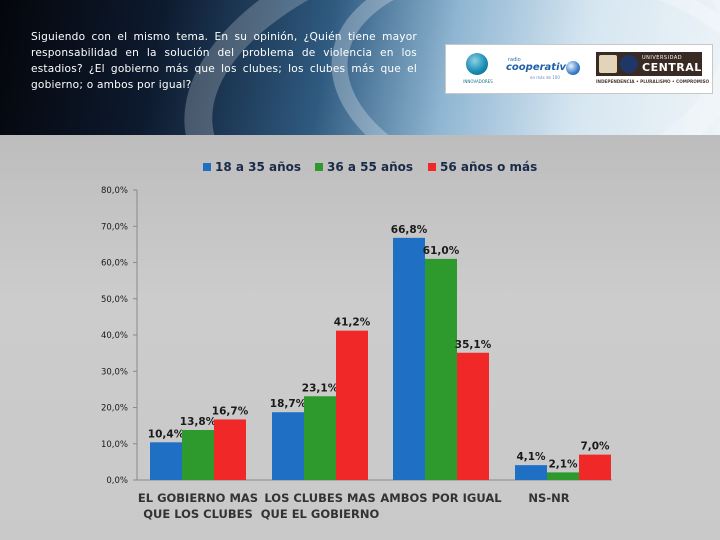  What do you see at coordinates (114, 264) in the screenshot?
I see `y-tick-label: 60,0%` at bounding box center [114, 264].